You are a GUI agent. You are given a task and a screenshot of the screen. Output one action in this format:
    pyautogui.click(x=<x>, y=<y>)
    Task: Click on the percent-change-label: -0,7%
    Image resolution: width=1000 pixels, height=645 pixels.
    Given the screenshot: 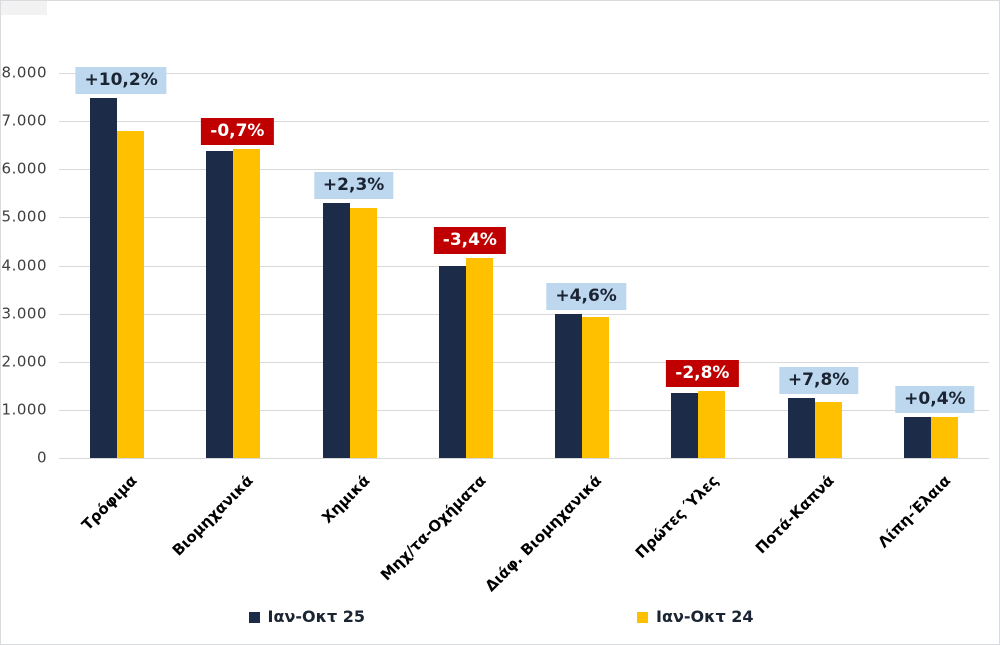 What is the action you would take?
    pyautogui.click(x=237, y=132)
    